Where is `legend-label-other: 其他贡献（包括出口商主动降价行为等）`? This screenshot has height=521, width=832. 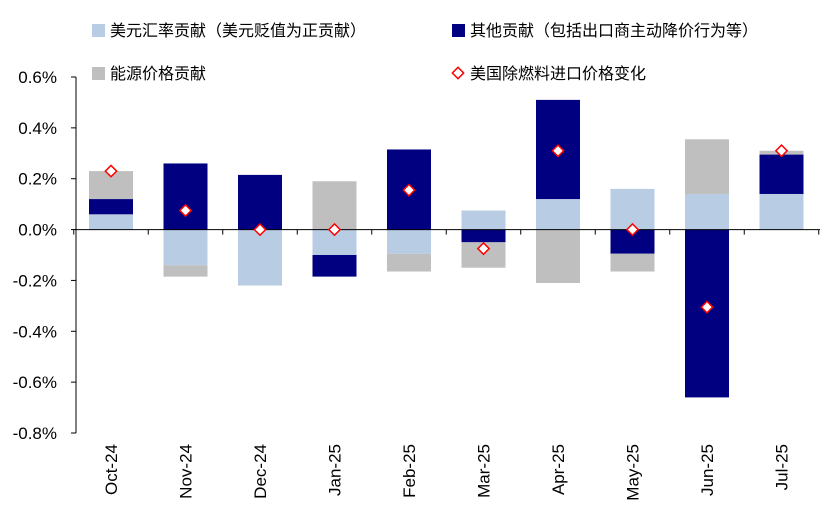
legend-label-other: 其他贡献（包括出口商主动降价行为等） is located at coordinates (614, 31).